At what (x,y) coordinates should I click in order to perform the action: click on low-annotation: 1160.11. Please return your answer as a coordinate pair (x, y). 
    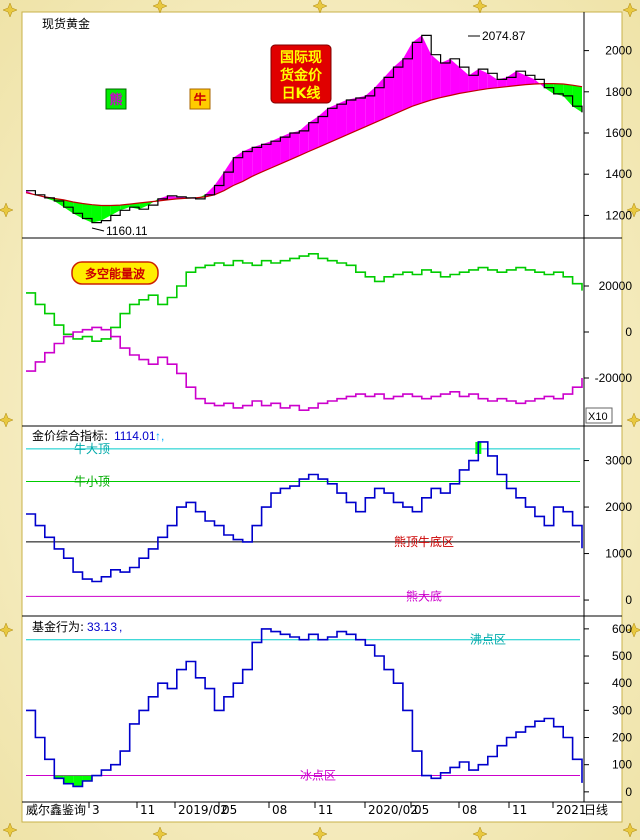
    Looking at the image, I should click on (127, 231).